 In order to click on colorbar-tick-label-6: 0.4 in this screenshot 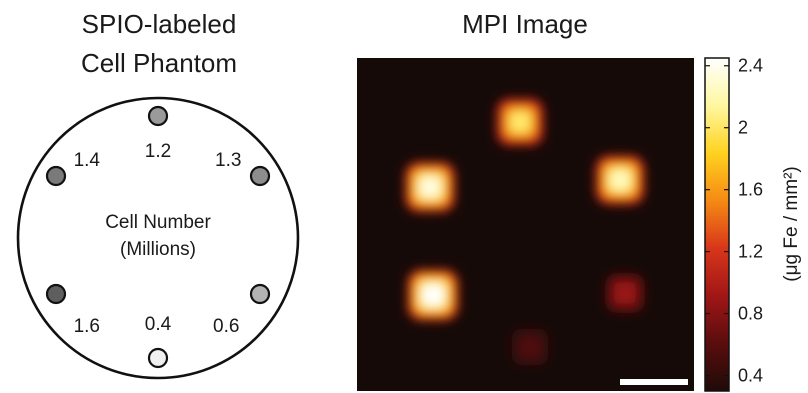, I will do `click(750, 376)`.